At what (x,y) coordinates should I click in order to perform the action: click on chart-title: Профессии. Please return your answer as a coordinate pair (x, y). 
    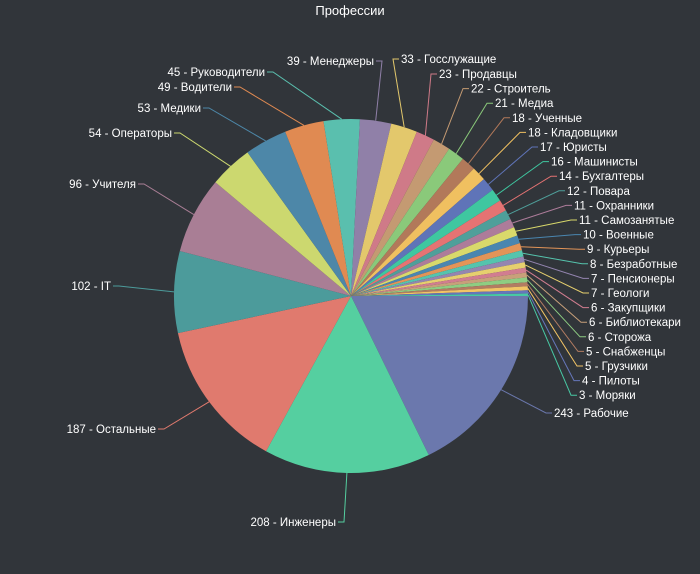
    Looking at the image, I should click on (349, 10).